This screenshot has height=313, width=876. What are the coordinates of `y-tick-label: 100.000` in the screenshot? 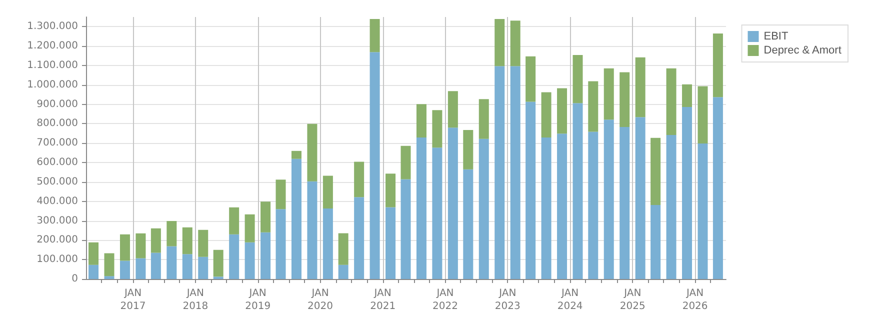 It's located at (57, 260).